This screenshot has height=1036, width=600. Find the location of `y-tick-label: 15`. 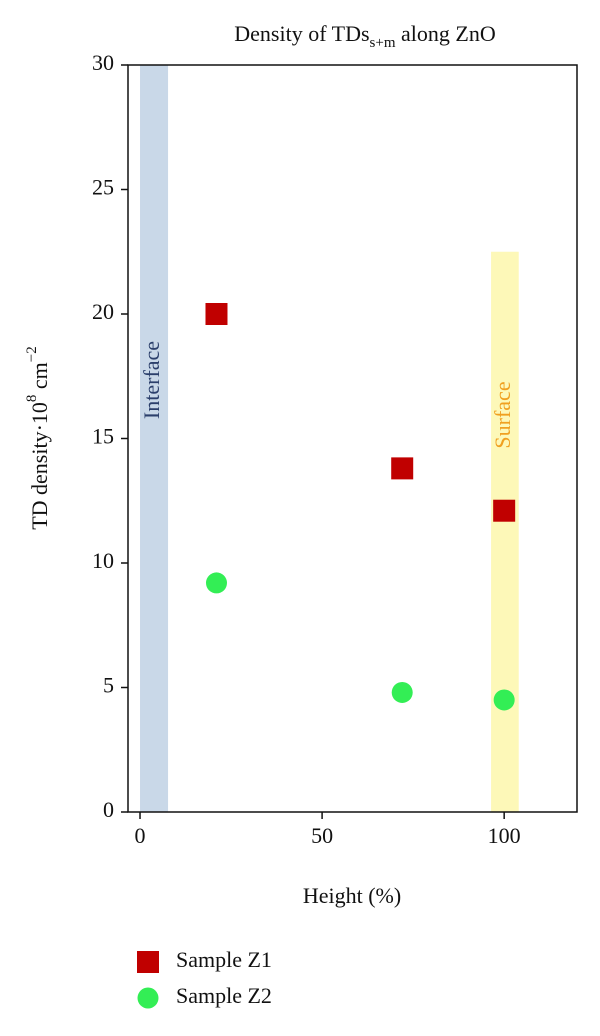

y-tick-label: 15 is located at coordinates (103, 436).